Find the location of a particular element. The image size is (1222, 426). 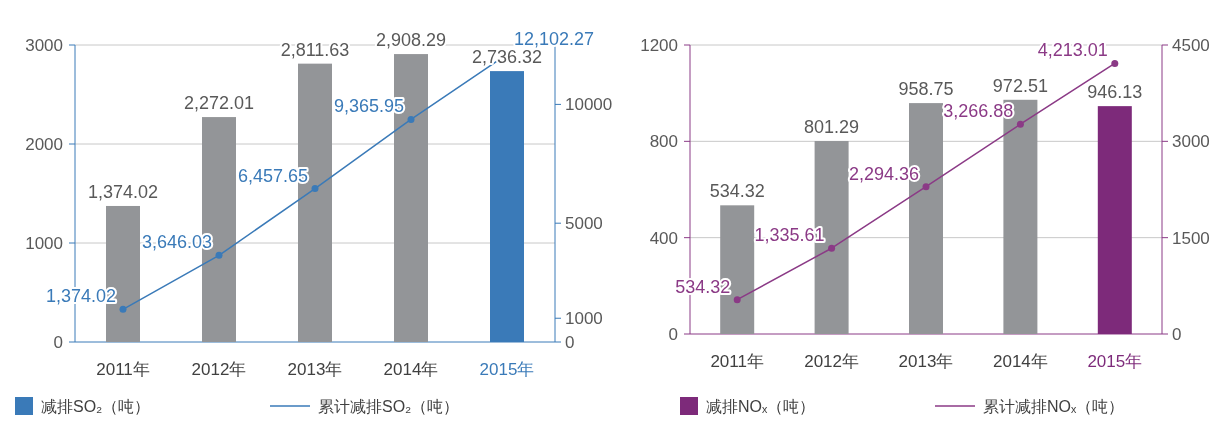

data-label: 946.13 is located at coordinates (1115, 92).